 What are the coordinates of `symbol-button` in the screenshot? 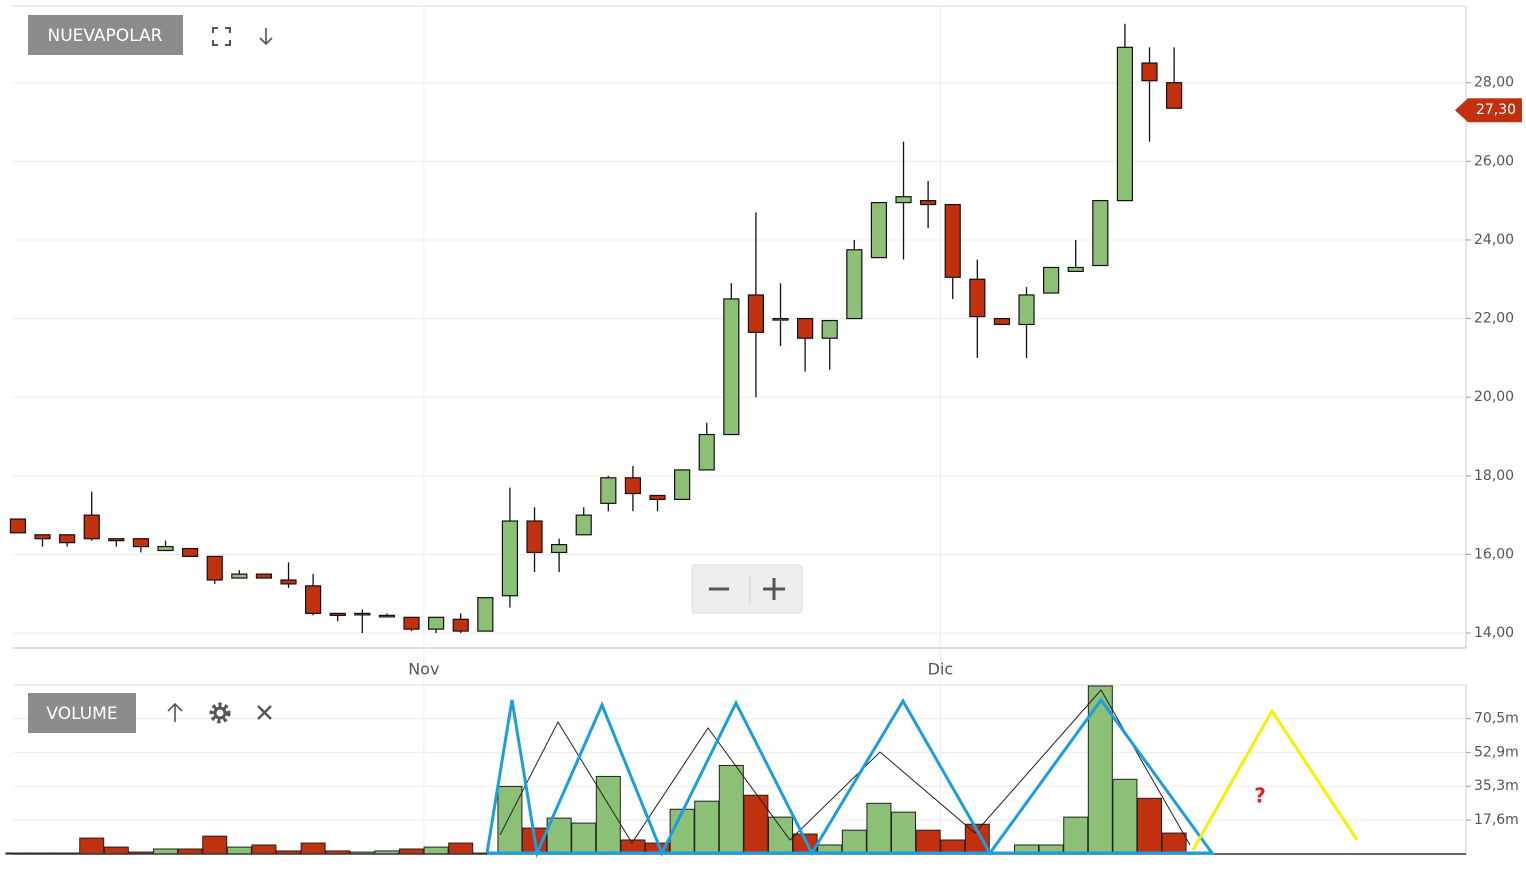 It's located at (105, 35).